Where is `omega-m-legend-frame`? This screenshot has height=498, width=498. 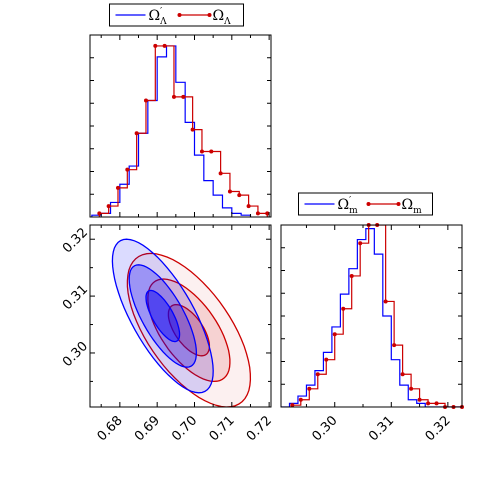 omega-m-legend-frame is located at coordinates (365, 204).